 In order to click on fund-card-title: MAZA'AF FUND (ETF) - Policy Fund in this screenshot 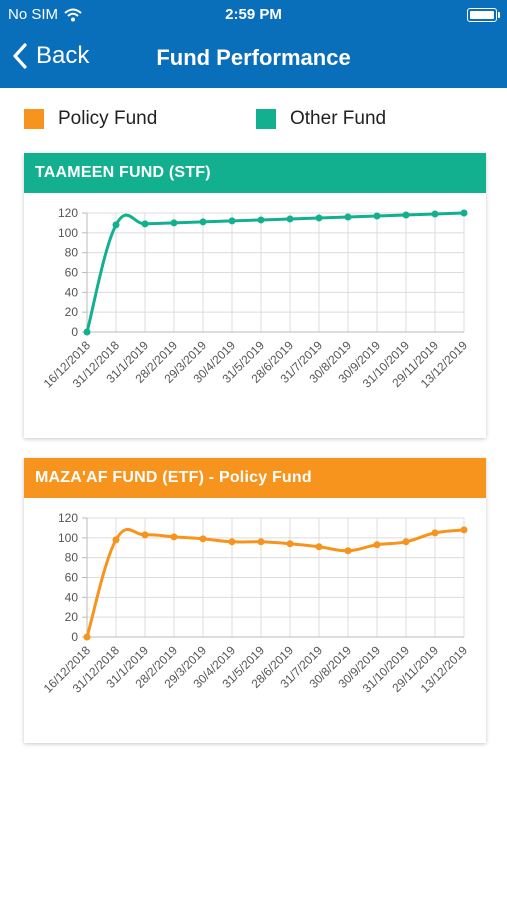, I will do `click(255, 478)`.